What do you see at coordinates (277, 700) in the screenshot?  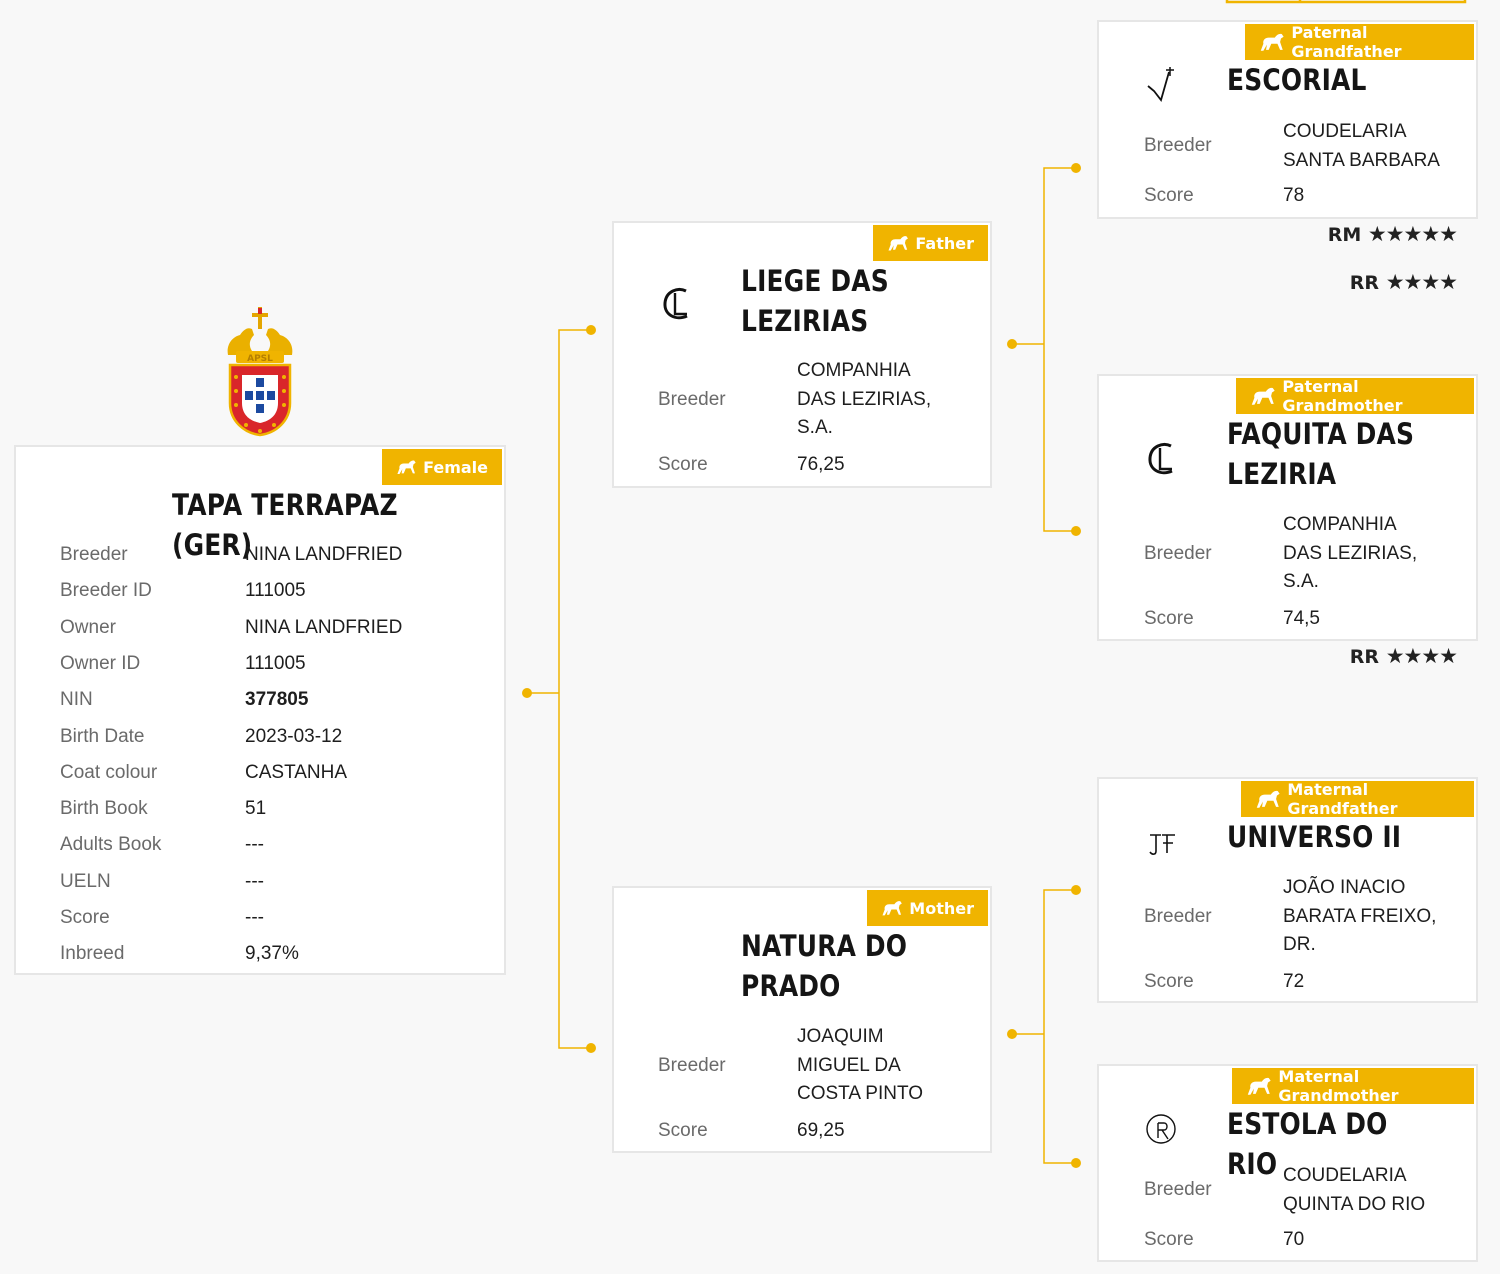 I see `detail-value: 377805` at bounding box center [277, 700].